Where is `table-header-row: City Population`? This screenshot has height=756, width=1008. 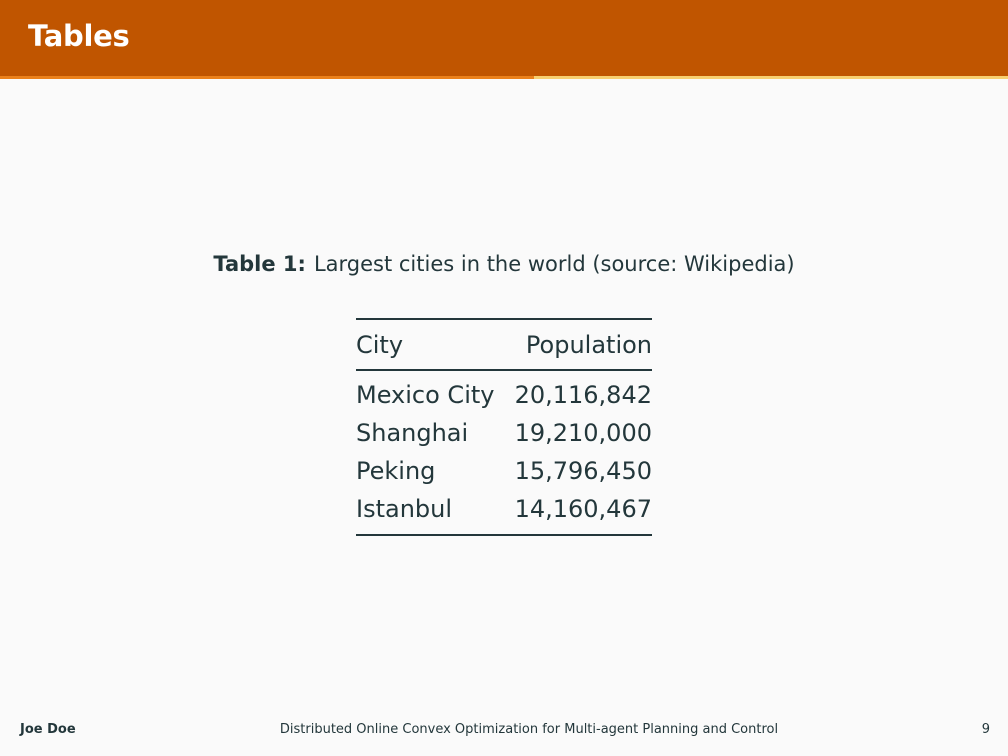
table-header-row: City Population is located at coordinates (504, 344).